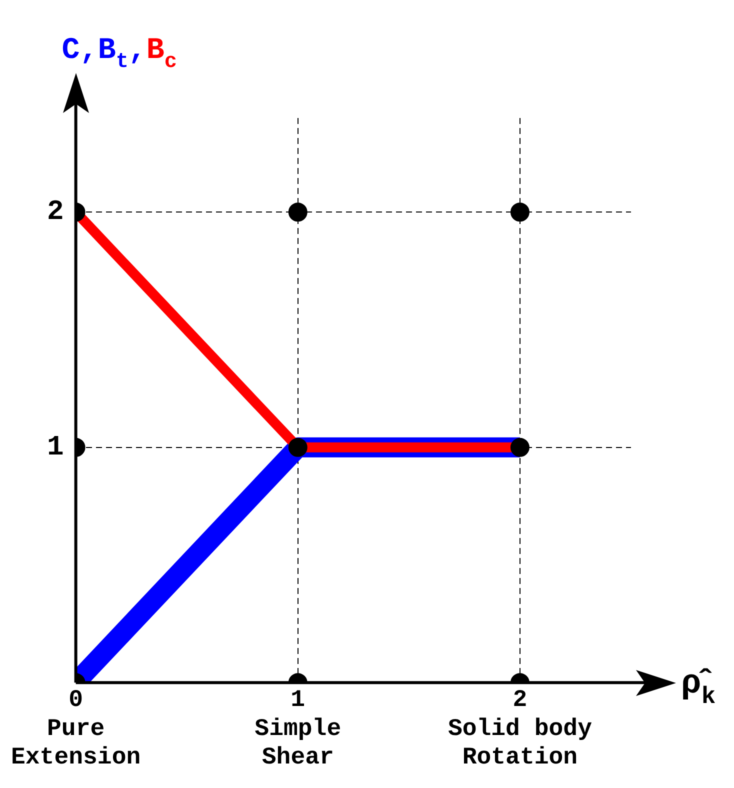  Describe the element at coordinates (76, 729) in the screenshot. I see `x-tick-label: 0 Pure Extension` at that location.